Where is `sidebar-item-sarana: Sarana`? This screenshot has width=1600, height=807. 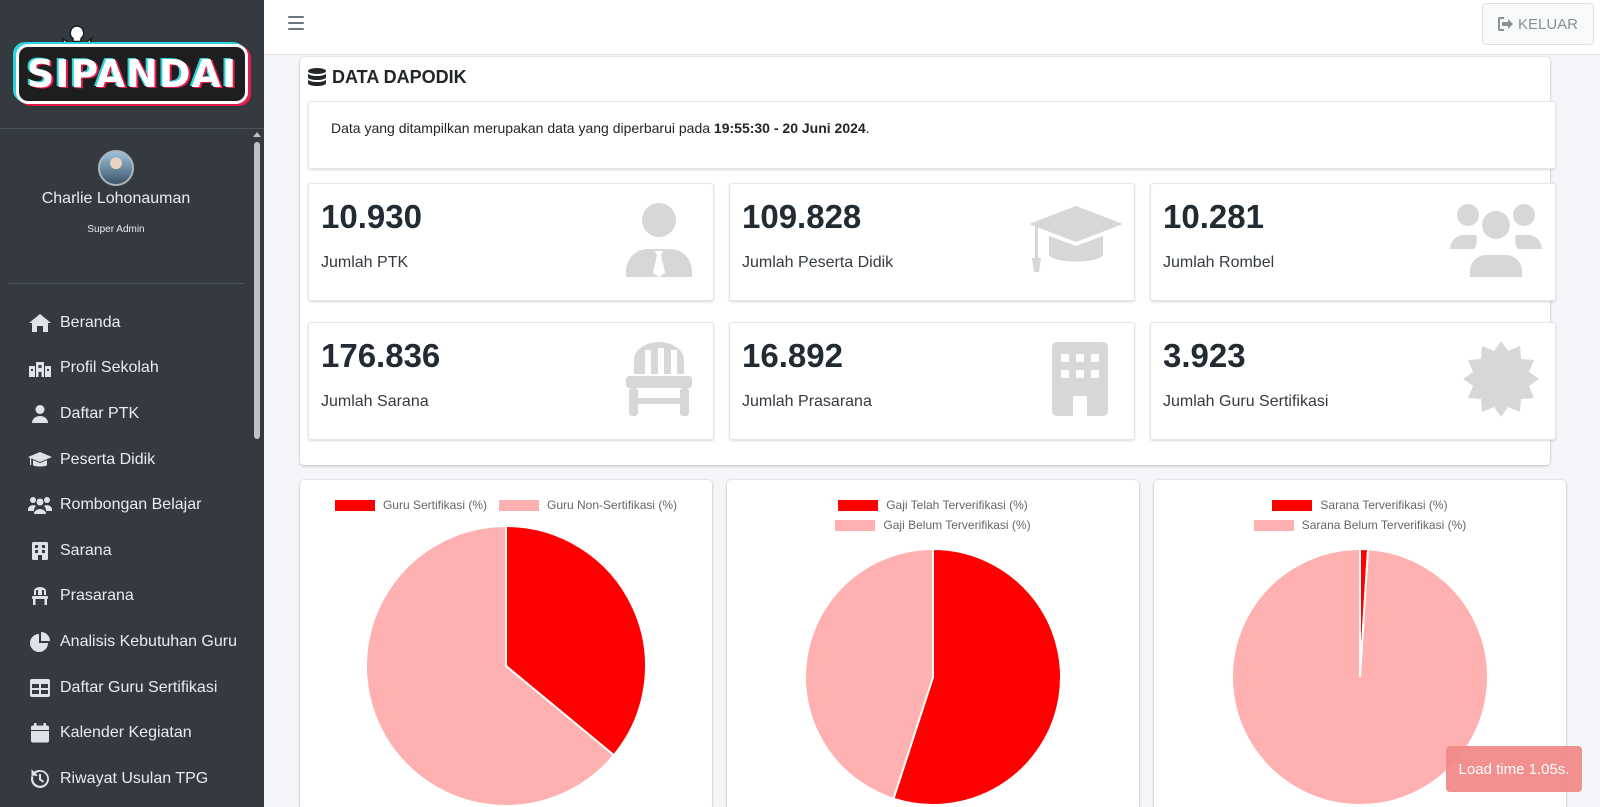
sidebar-item-sarana: Sarana is located at coordinates (125, 551).